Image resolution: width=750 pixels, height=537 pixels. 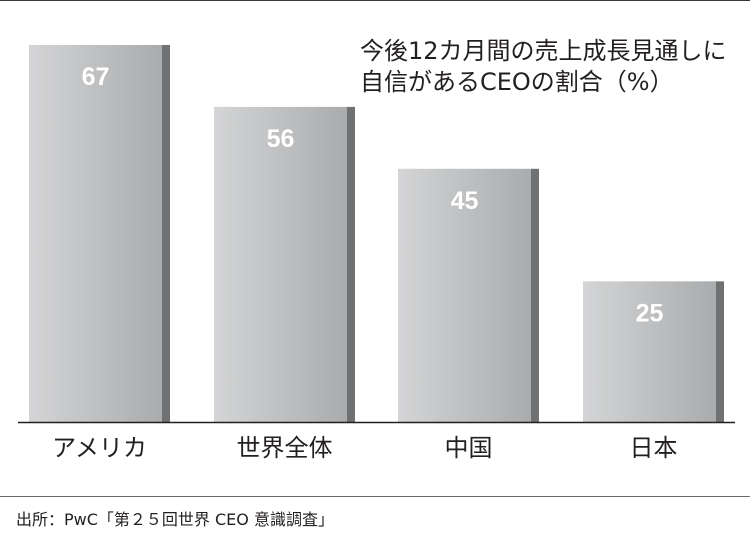 I want to click on chart-title: 今後12カ月間の売上成長見通しに 自信があるCEOの割合（%）, so click(x=543, y=66).